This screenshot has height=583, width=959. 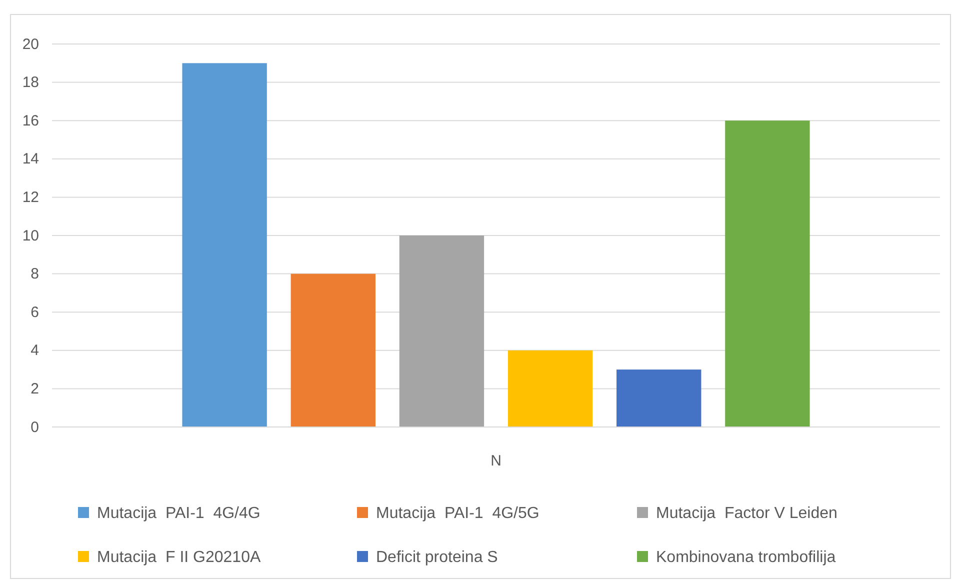 I want to click on y-tick-label: 14, so click(x=30, y=159).